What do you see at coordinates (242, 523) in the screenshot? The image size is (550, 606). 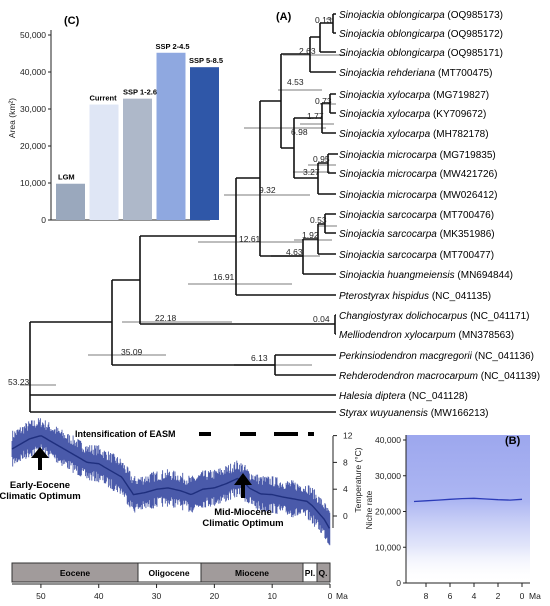 I see `mid-miocene-label-2: Climatic Optimum` at bounding box center [242, 523].